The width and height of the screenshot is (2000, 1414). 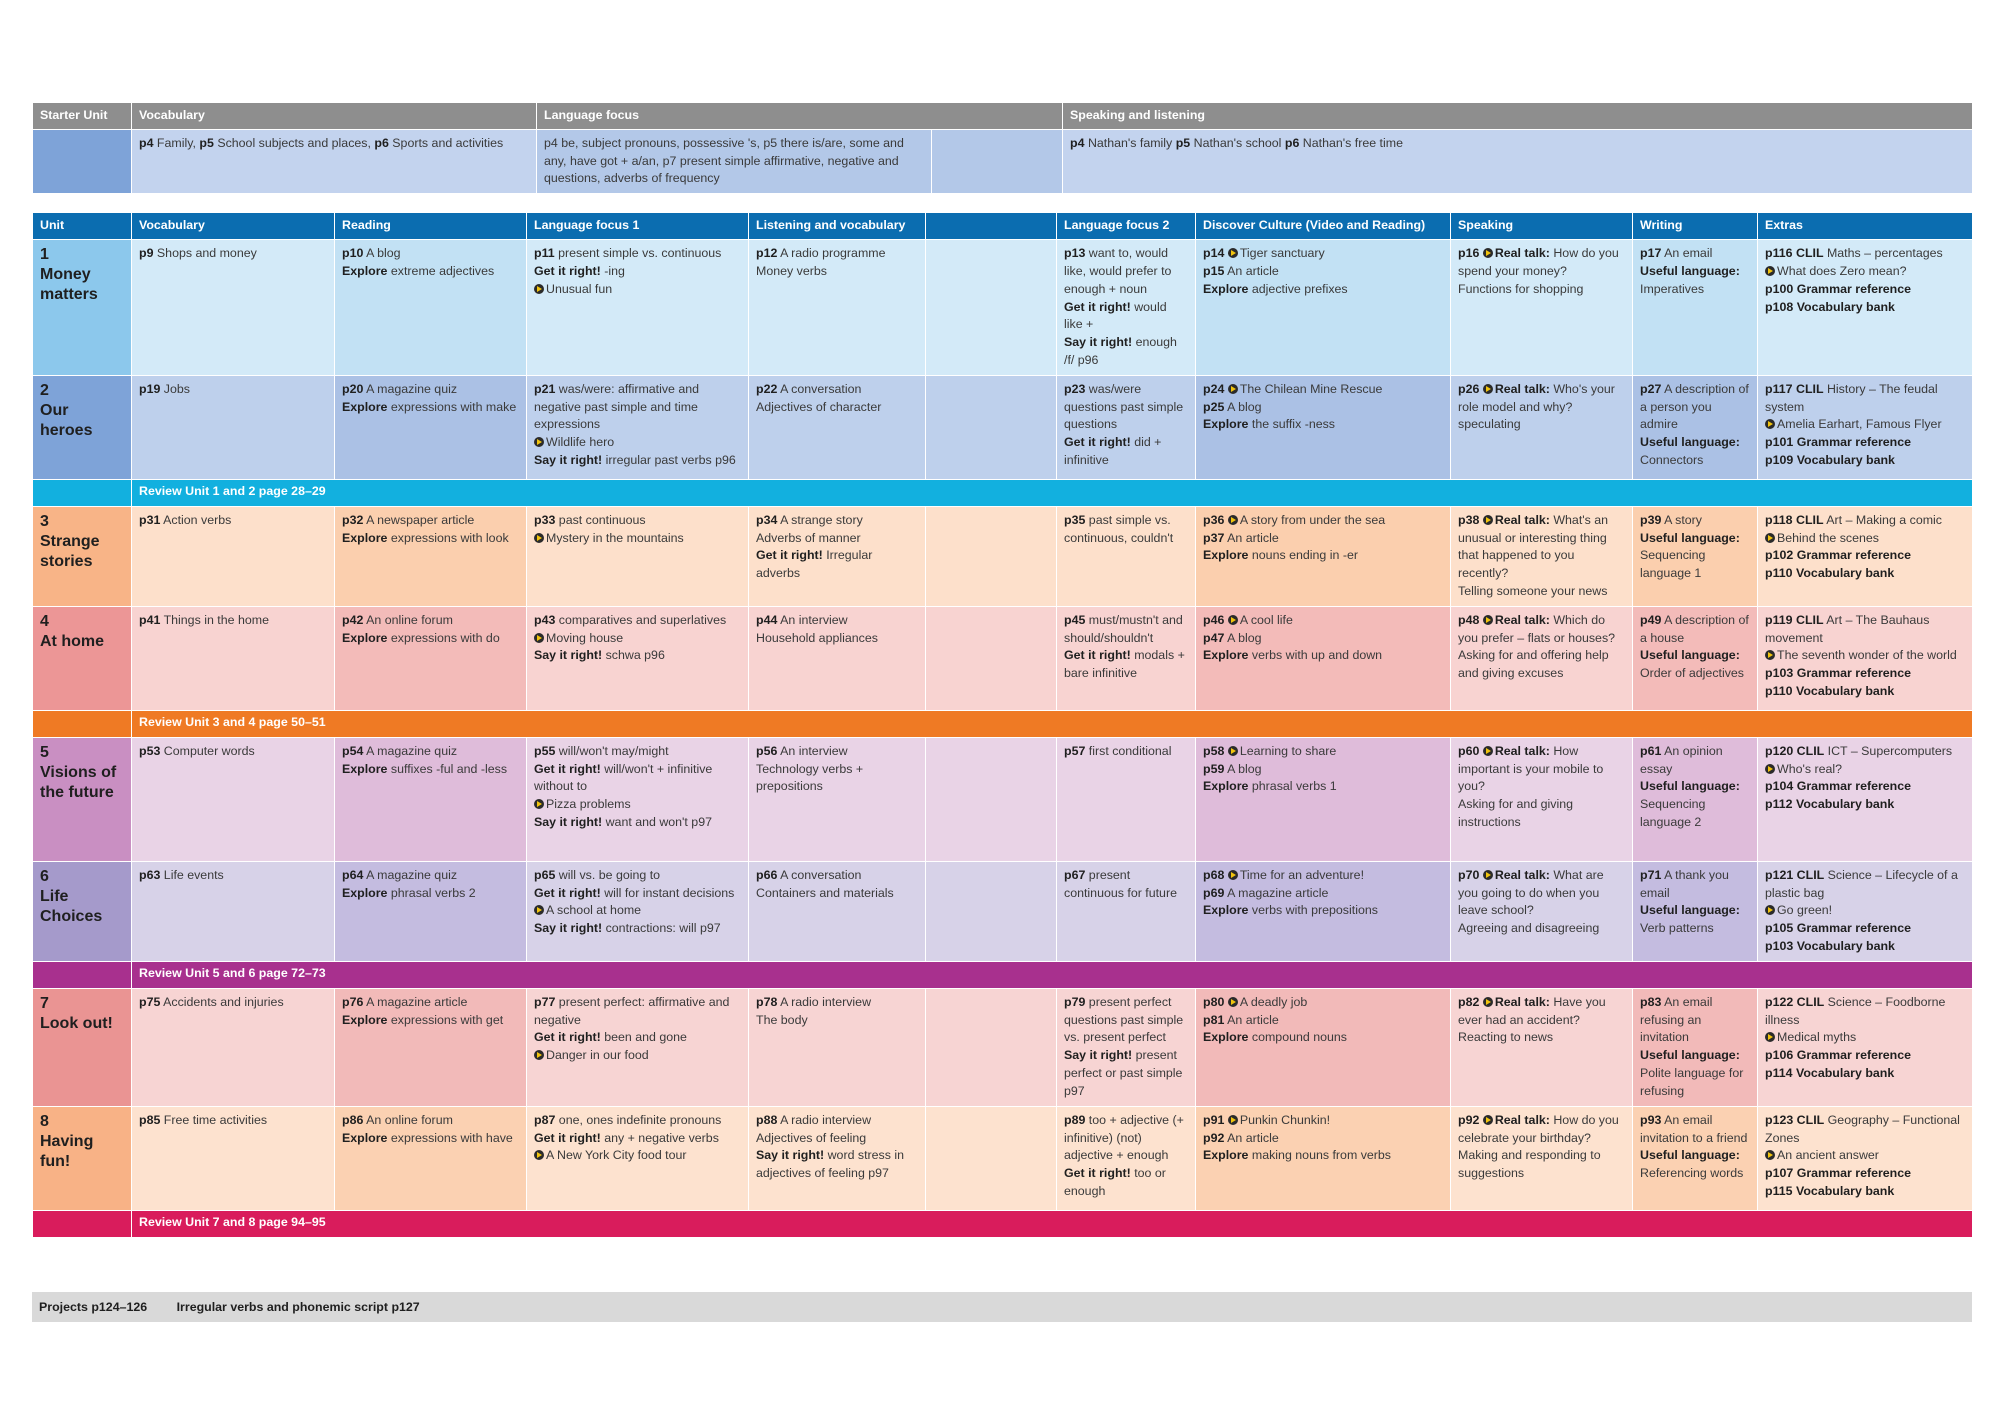 I want to click on cell-listening: p12 A radio programme Money verbs, so click(x=837, y=307).